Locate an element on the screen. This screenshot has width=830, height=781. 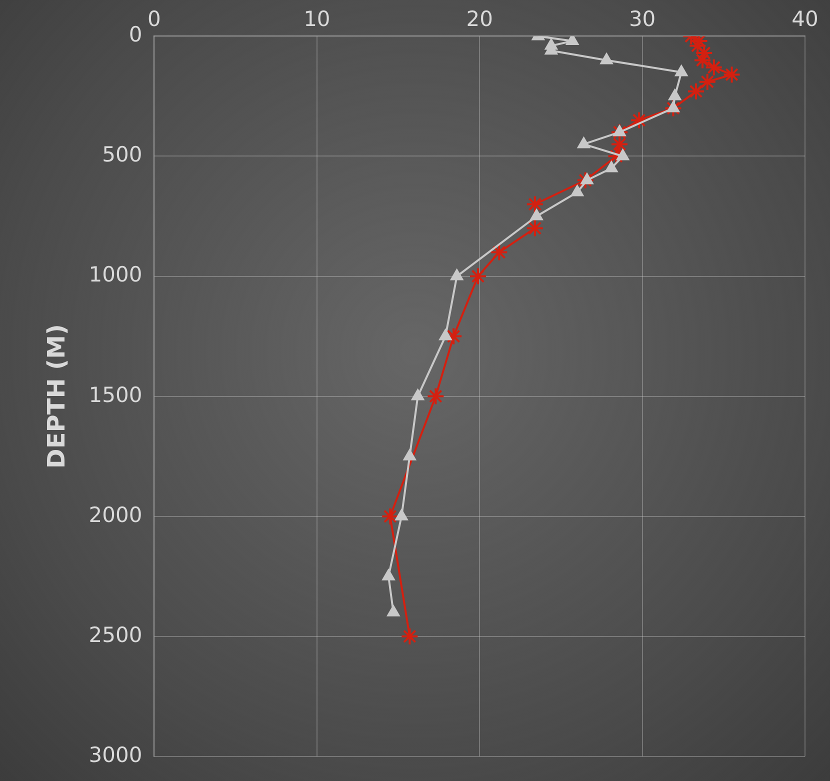
y-axis-title: DEPTH (M) is located at coordinates (56, 396).